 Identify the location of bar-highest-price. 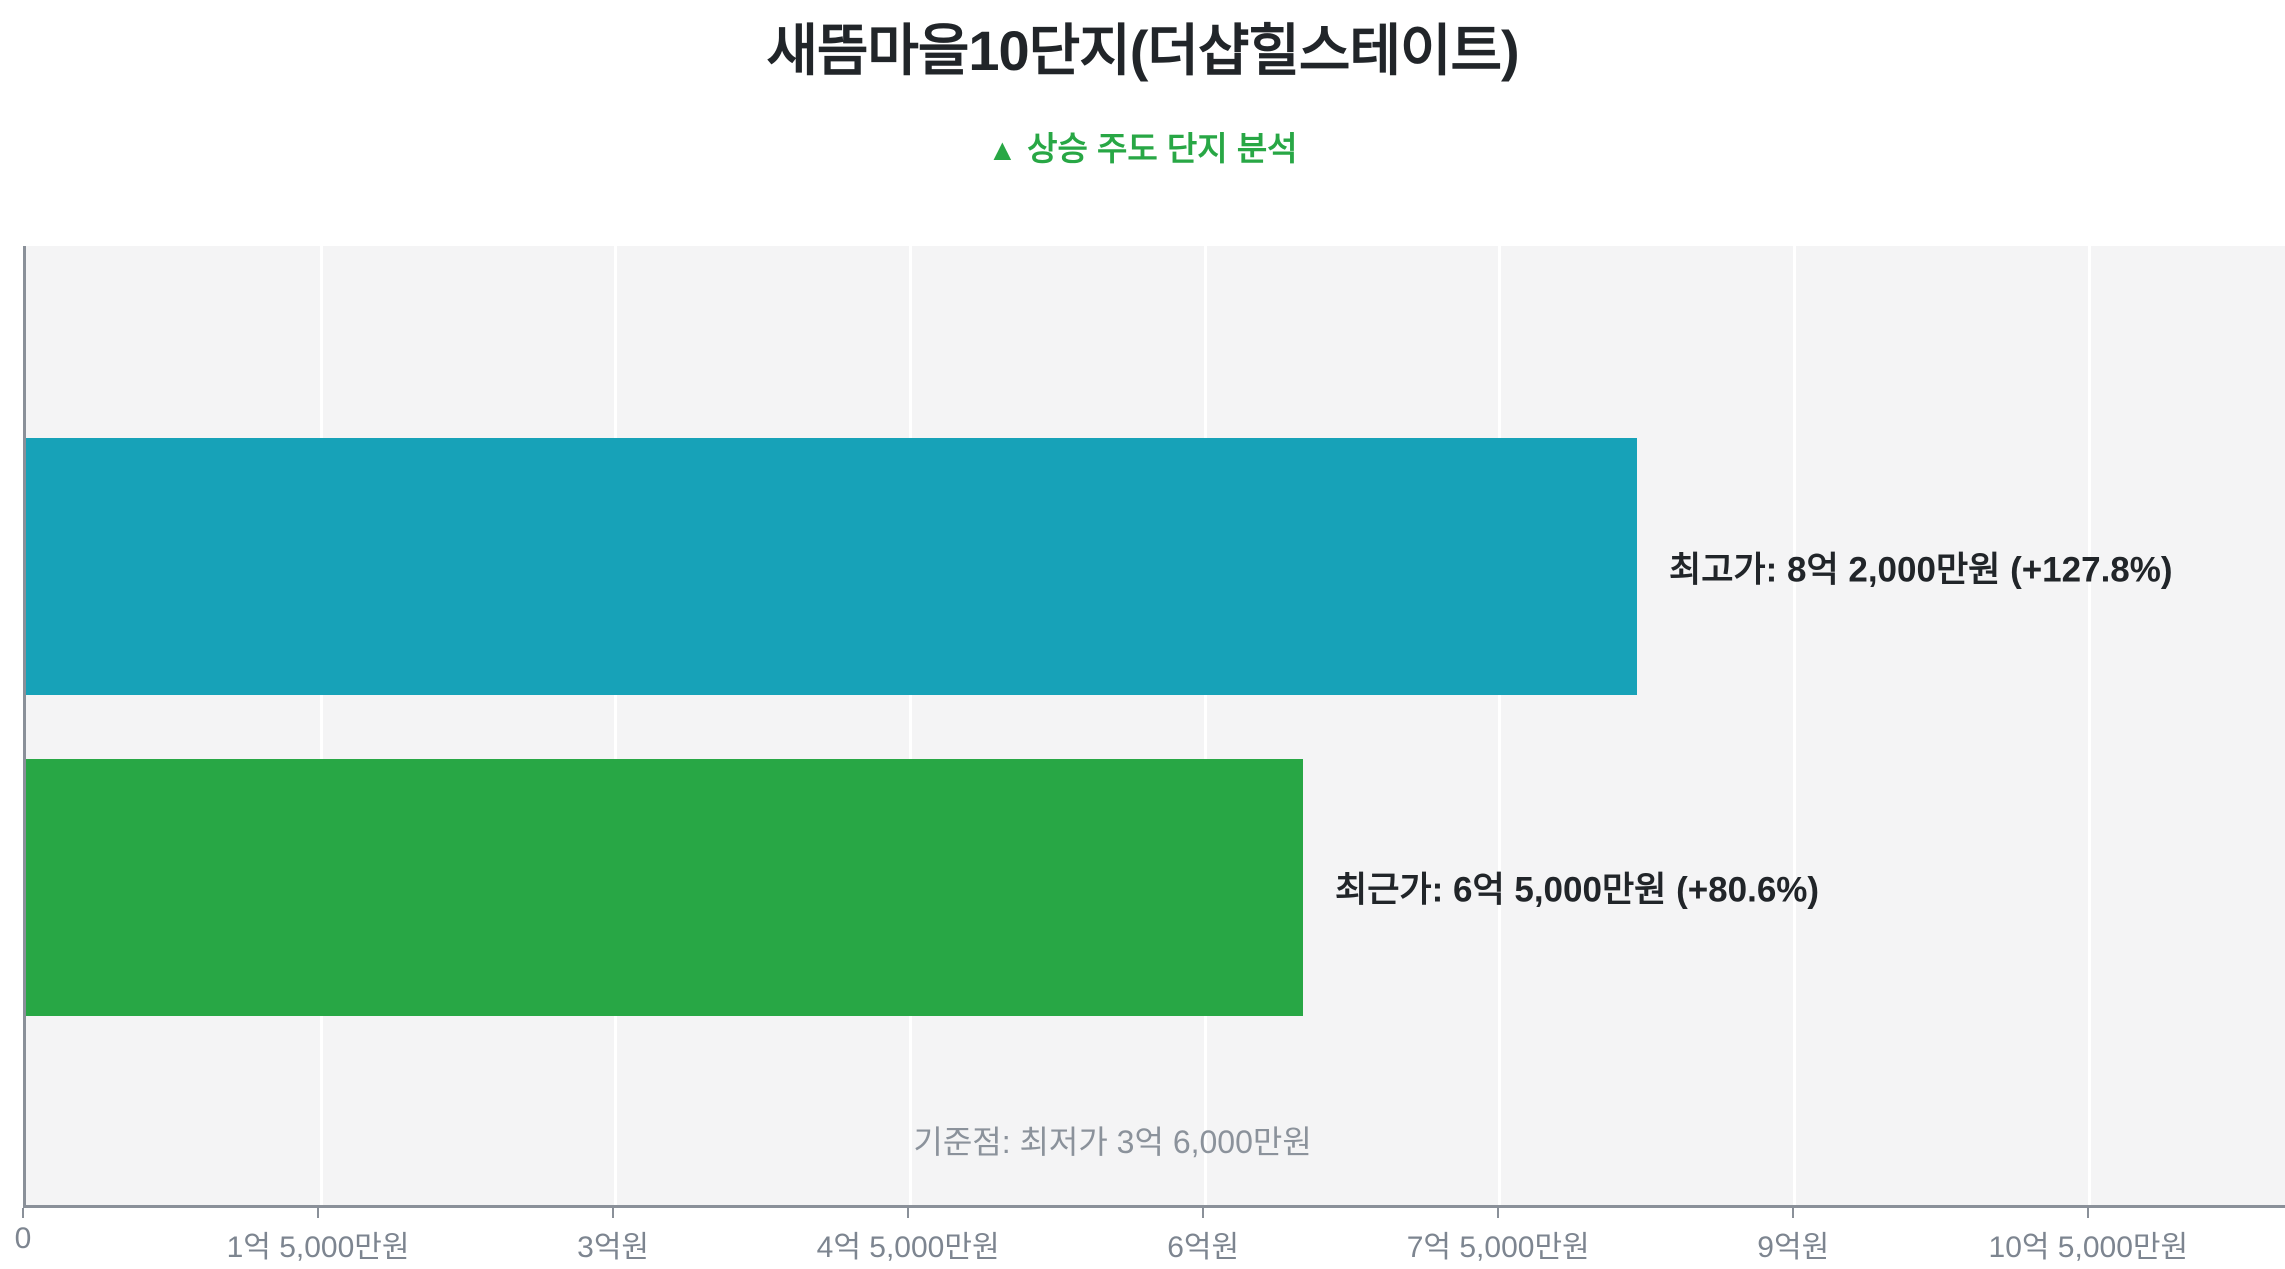
(831, 566).